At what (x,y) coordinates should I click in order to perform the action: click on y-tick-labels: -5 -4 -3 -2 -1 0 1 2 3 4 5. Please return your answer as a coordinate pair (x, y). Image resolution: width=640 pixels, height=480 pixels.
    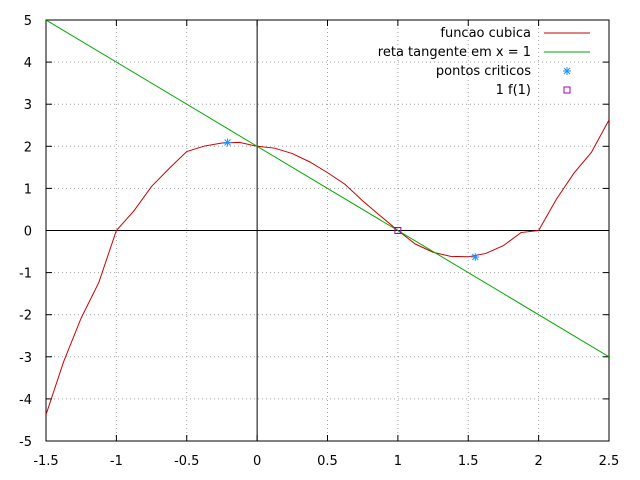
    Looking at the image, I should click on (25, 232).